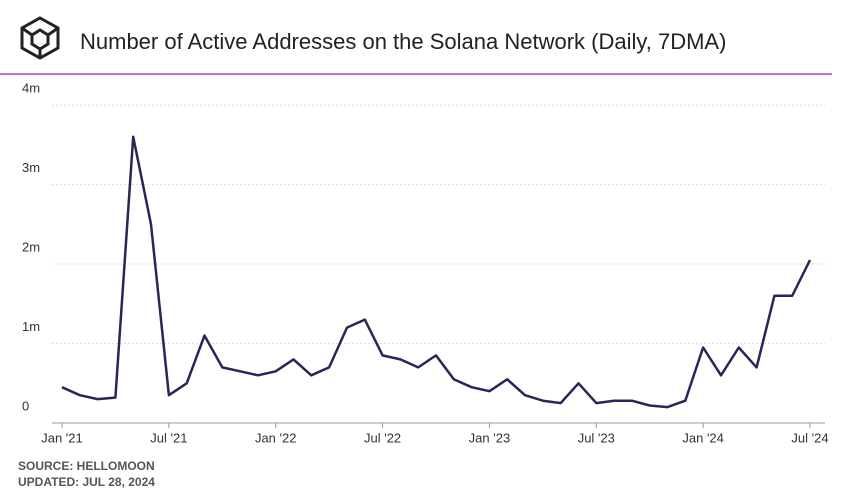 The height and width of the screenshot is (501, 850). What do you see at coordinates (62, 437) in the screenshot?
I see `x-tick-label: Jan '21` at bounding box center [62, 437].